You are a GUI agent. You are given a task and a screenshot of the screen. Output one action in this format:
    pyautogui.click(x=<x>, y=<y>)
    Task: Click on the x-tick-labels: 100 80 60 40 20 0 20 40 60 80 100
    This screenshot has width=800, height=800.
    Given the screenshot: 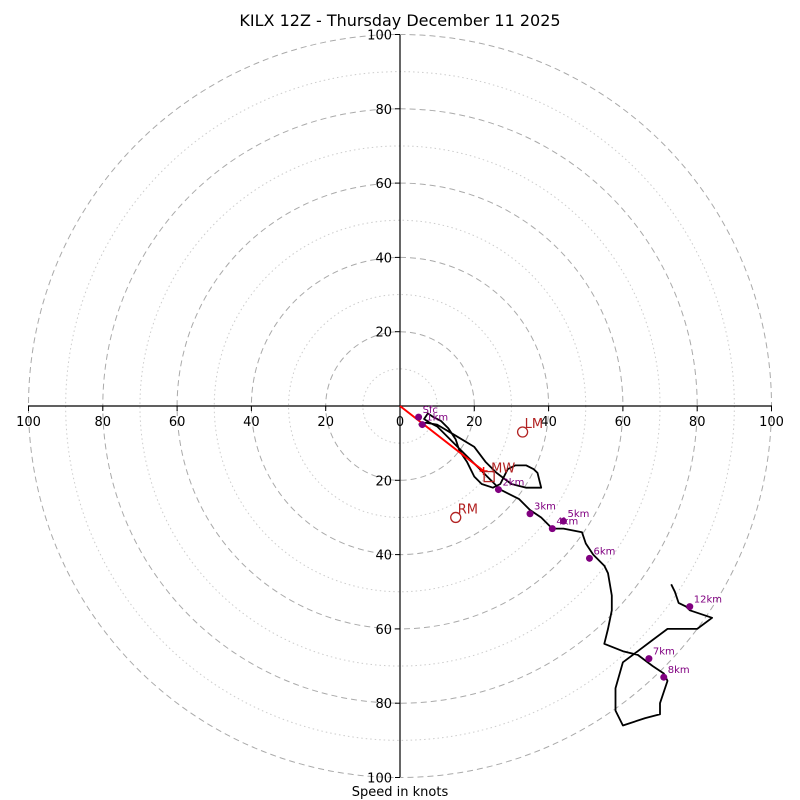 What is the action you would take?
    pyautogui.click(x=400, y=418)
    